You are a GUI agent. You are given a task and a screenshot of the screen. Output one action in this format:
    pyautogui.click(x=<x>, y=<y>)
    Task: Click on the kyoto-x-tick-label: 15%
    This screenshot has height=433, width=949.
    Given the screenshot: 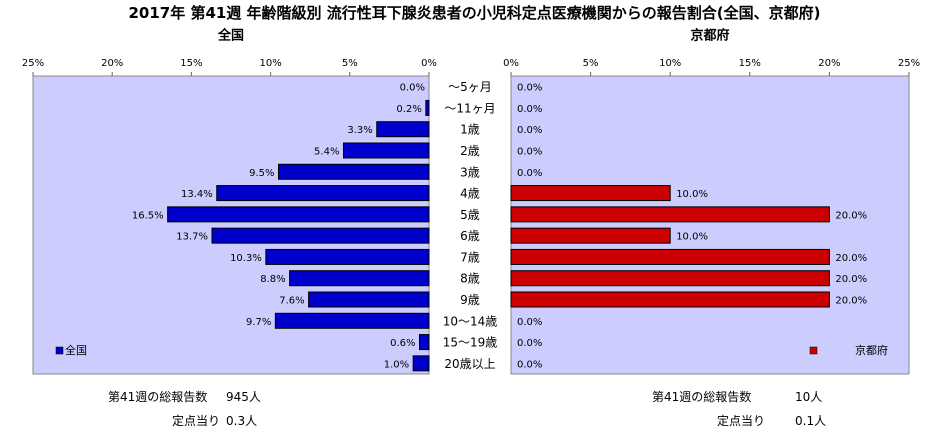 What is the action you would take?
    pyautogui.click(x=750, y=63)
    